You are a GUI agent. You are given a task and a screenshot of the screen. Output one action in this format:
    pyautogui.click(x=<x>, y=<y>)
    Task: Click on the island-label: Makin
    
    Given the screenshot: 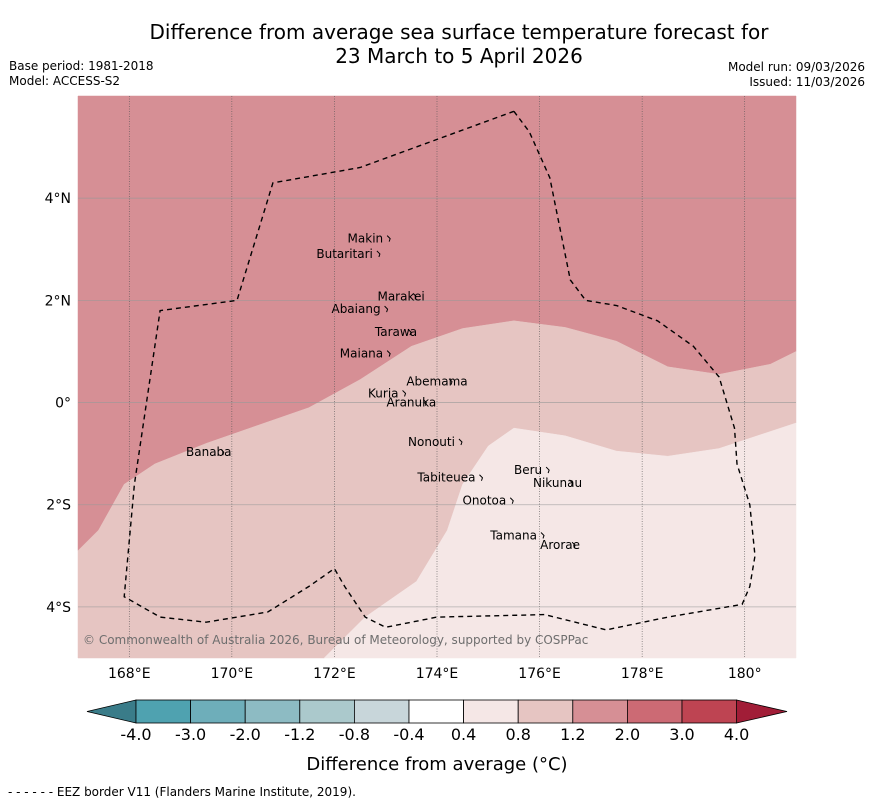 What is the action you would take?
    pyautogui.click(x=366, y=239)
    